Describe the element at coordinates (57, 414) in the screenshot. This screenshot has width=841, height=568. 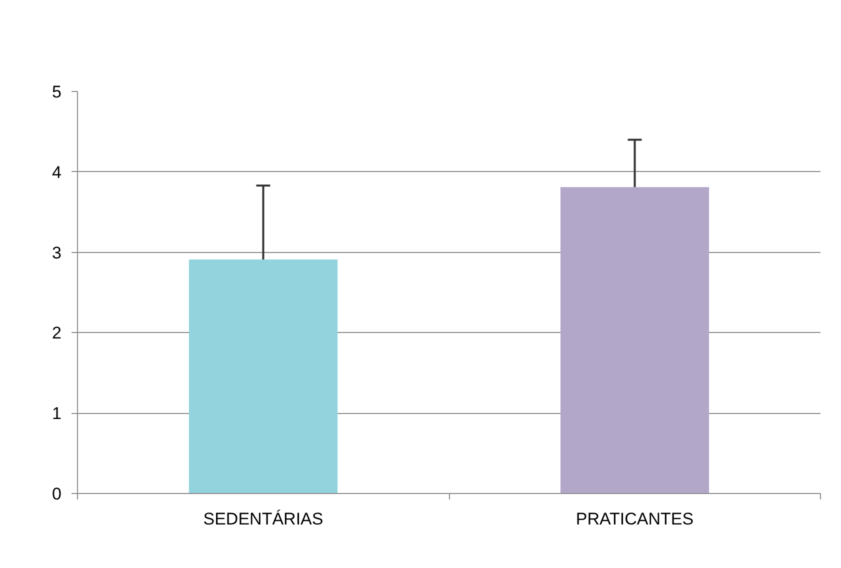
I see `y-tick-label: 1` at that location.